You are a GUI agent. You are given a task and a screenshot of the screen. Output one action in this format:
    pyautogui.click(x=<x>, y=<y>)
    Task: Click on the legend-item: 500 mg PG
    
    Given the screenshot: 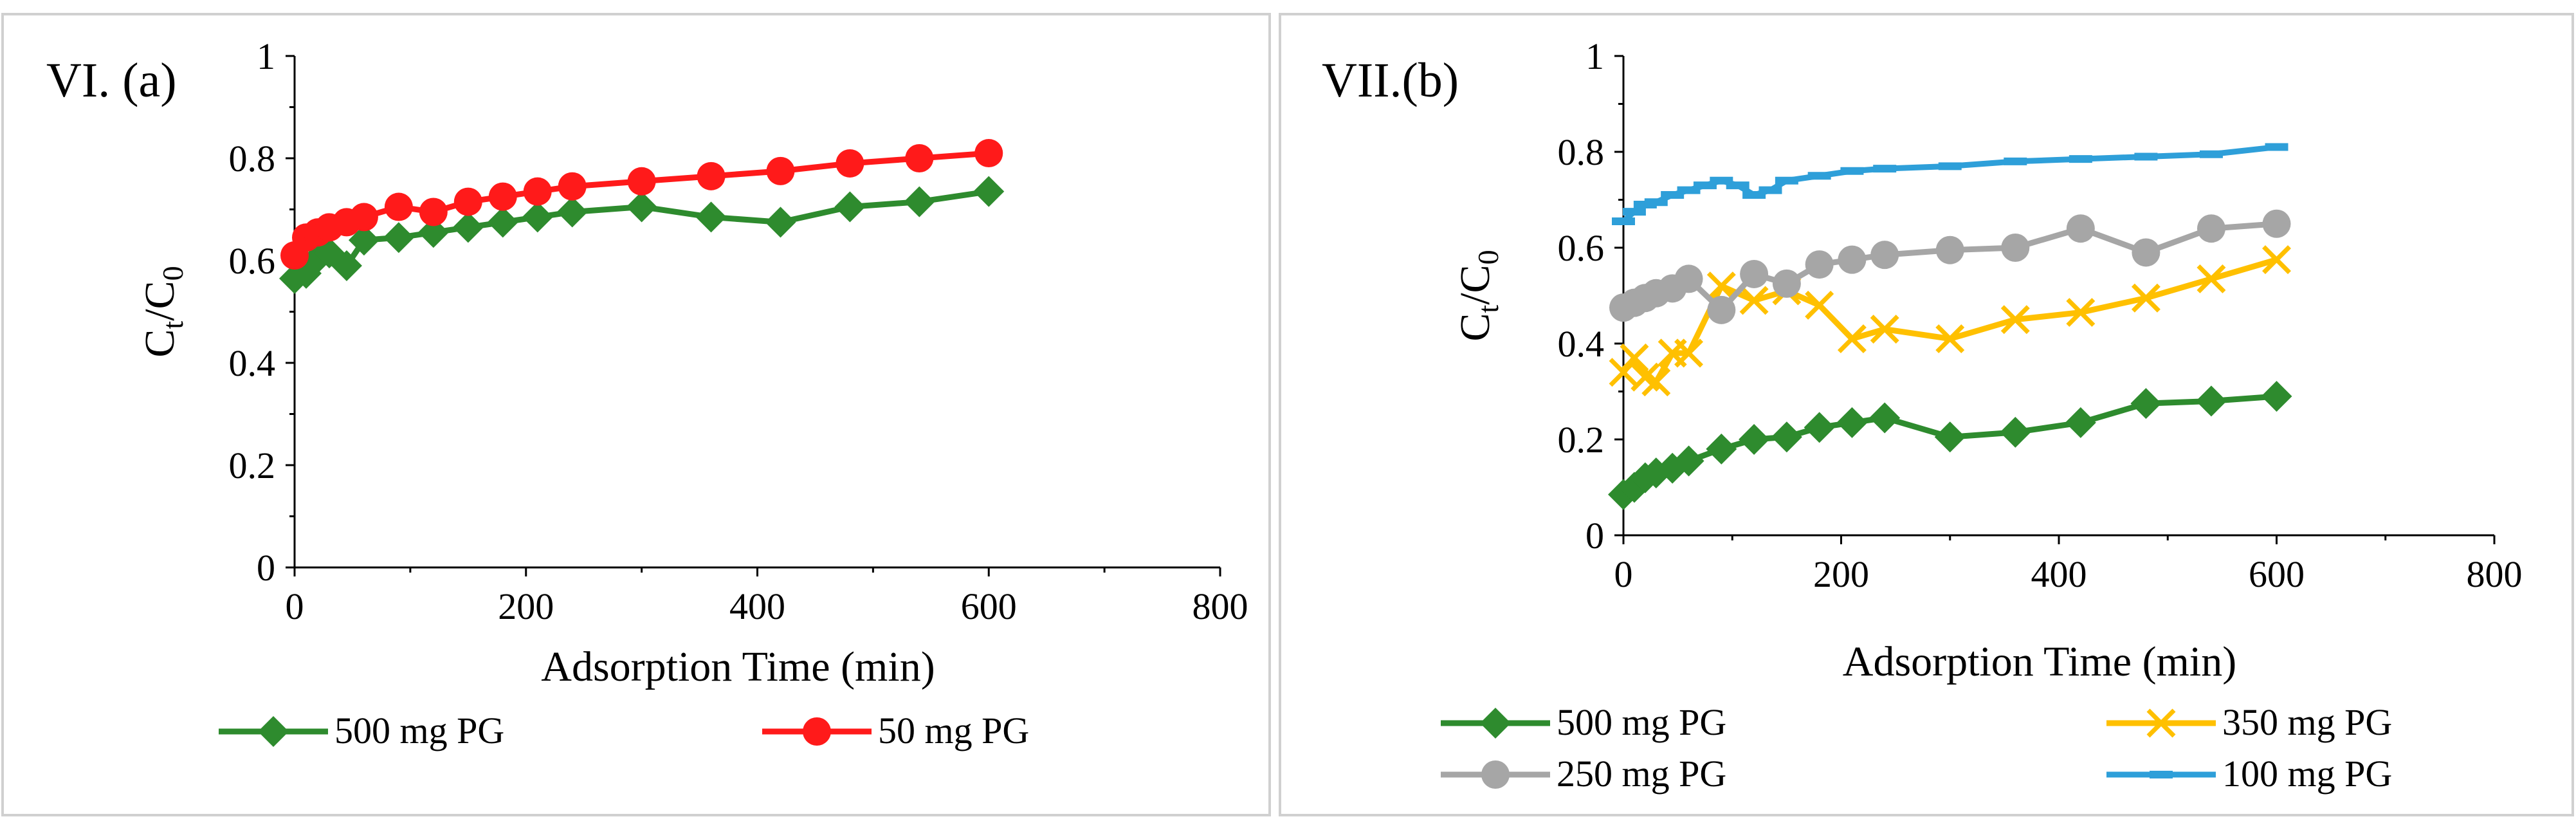 What is the action you would take?
    pyautogui.click(x=1583, y=722)
    